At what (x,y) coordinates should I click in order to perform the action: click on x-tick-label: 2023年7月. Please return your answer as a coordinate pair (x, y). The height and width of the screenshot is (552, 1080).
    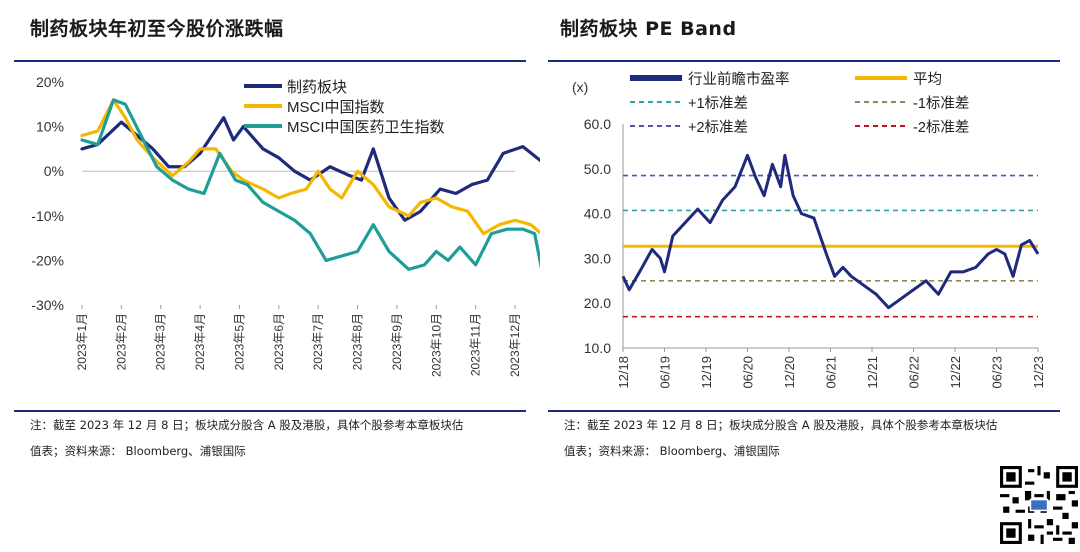
    Looking at the image, I should click on (318, 341).